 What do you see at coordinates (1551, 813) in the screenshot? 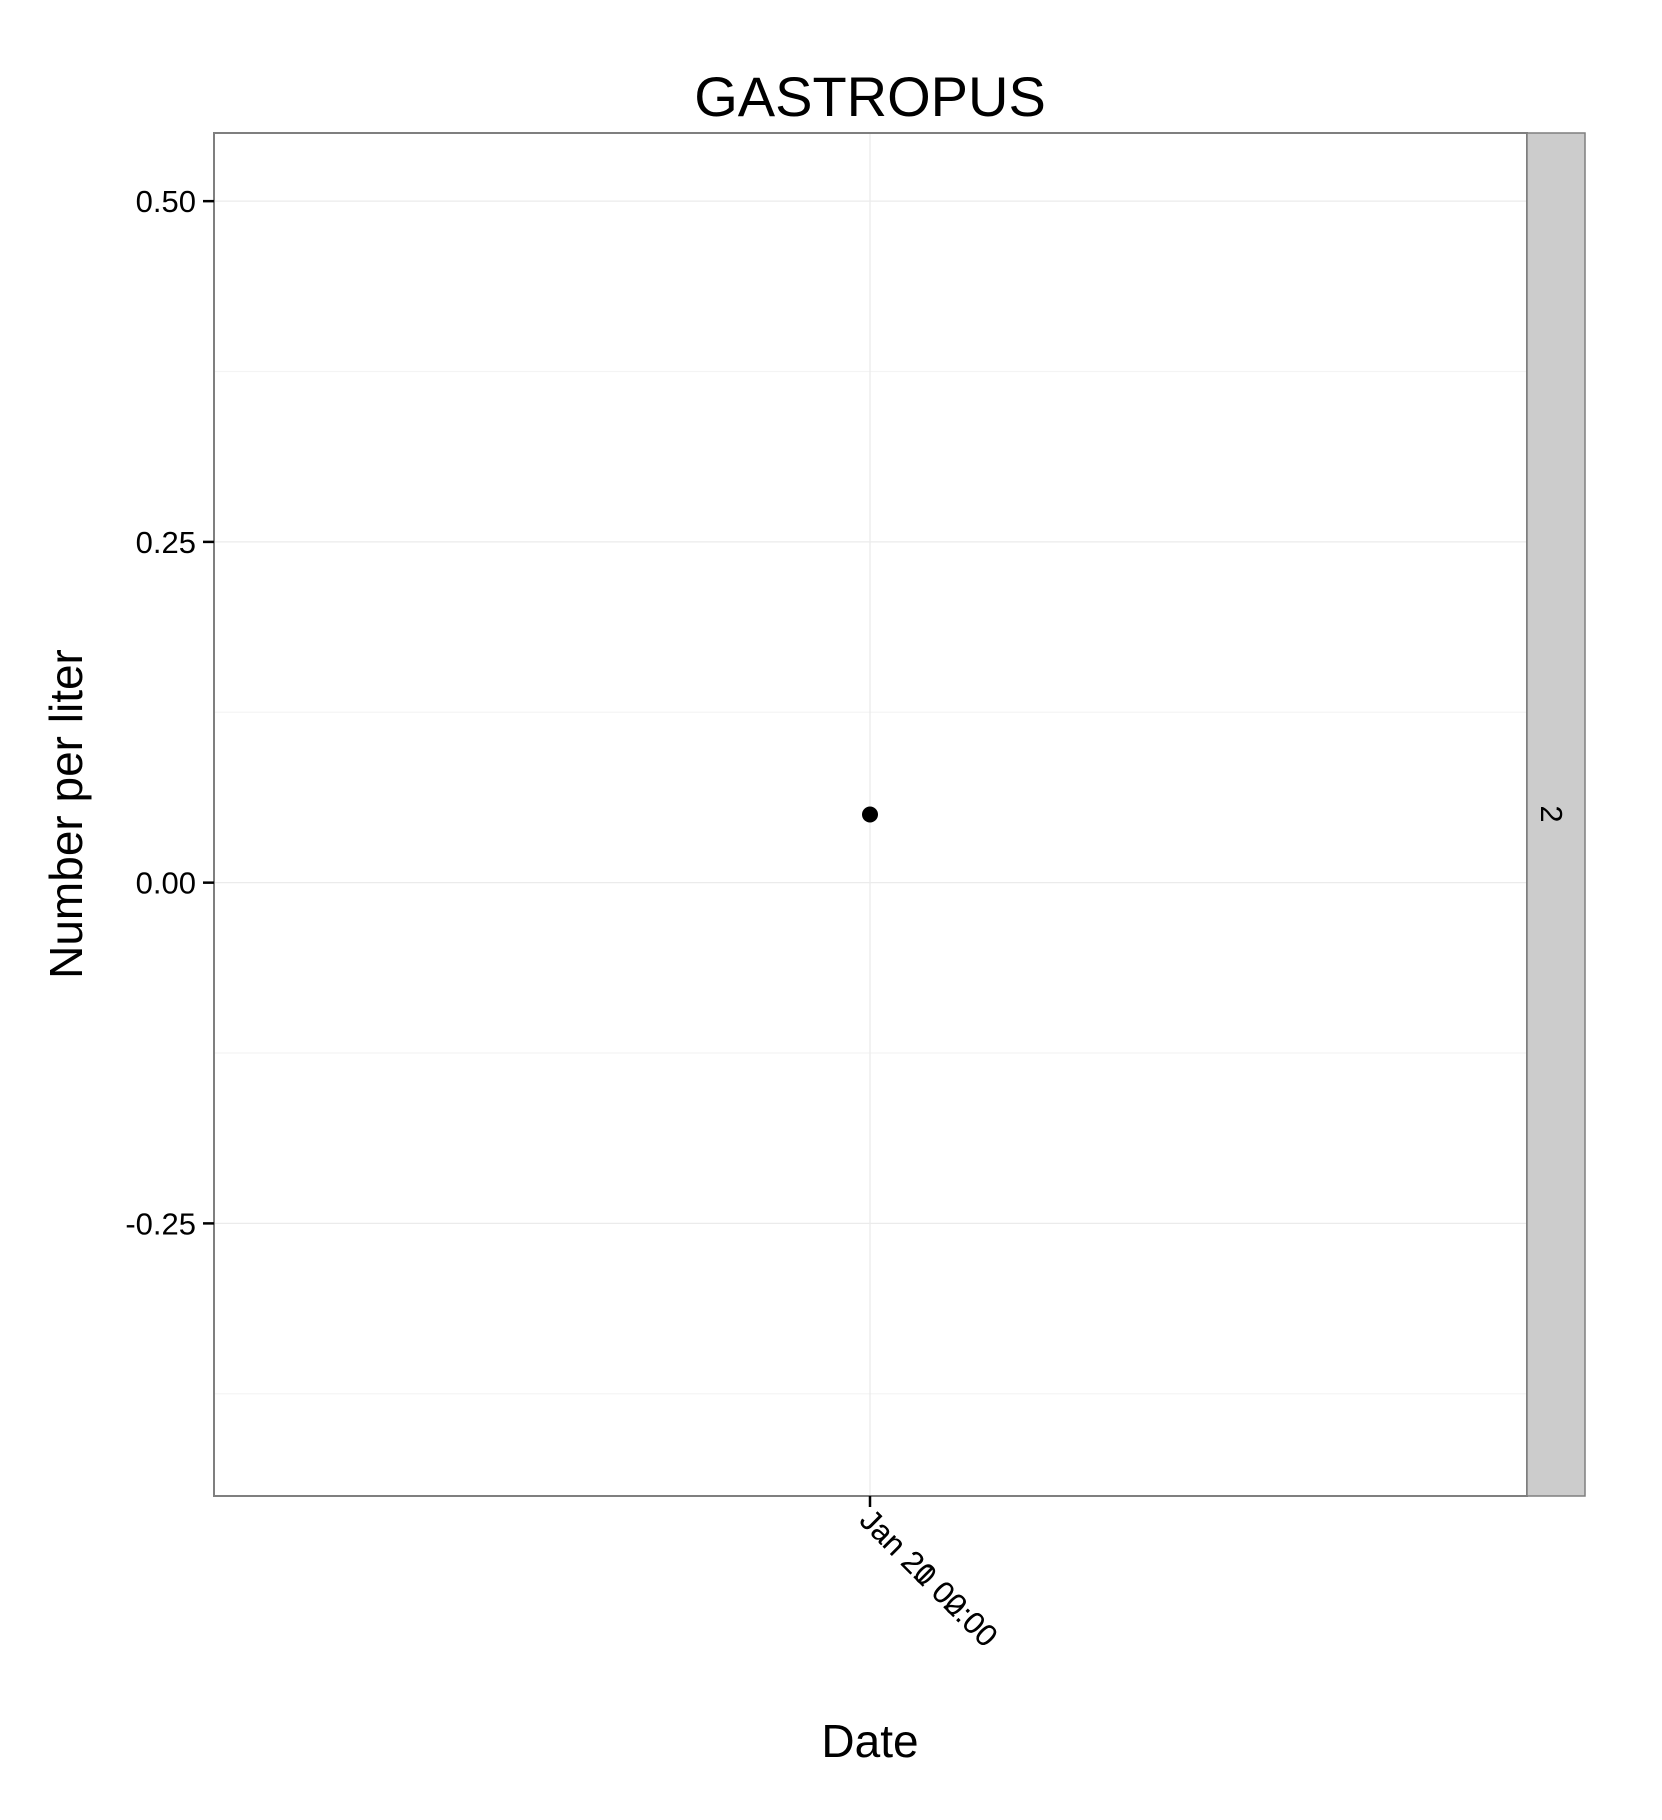
I see `facet-strip-label: 2` at bounding box center [1551, 813].